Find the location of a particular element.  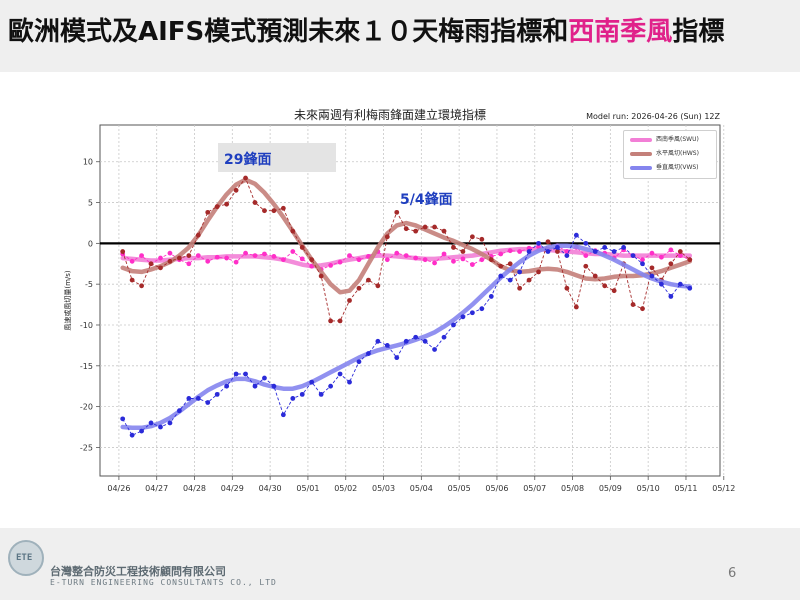

legend-swatch-hws is located at coordinates (641, 153).